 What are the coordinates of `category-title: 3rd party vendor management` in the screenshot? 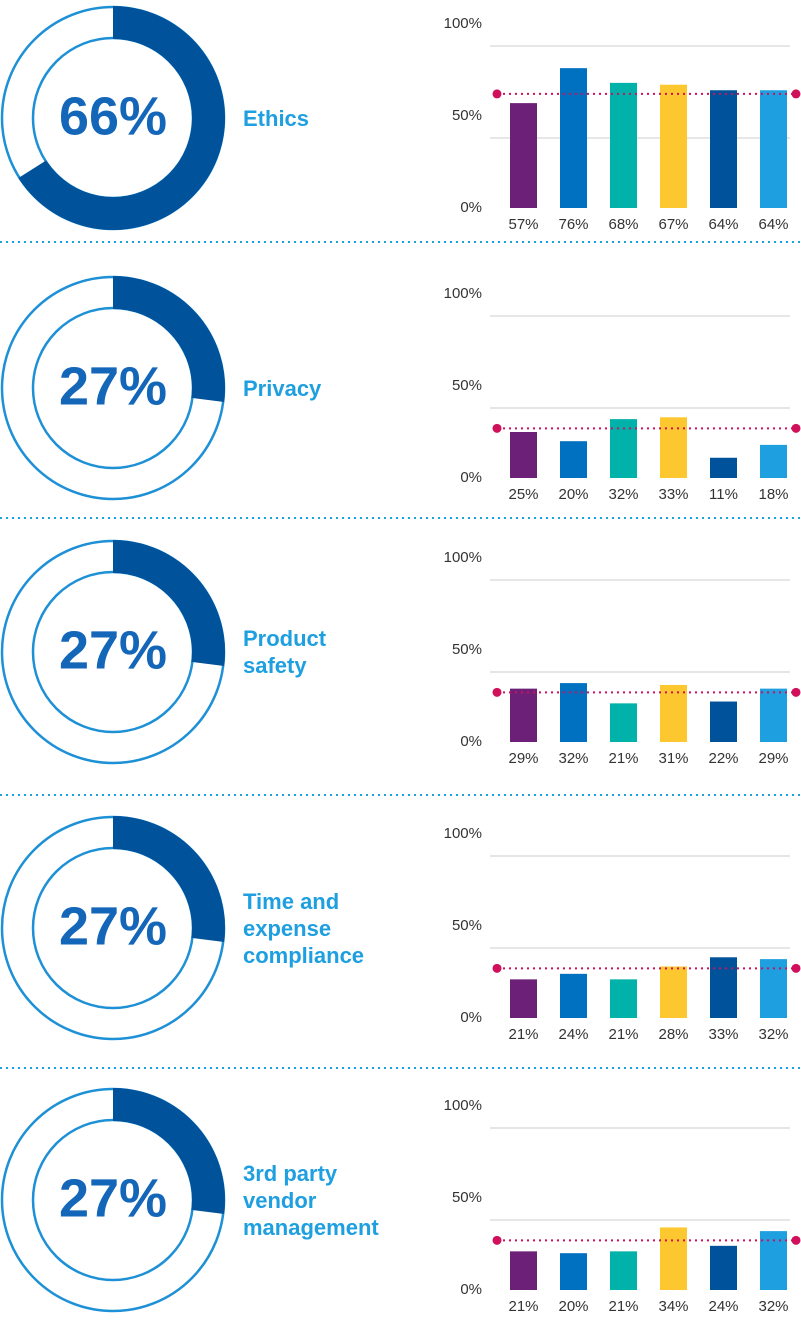 It's located at (311, 1200).